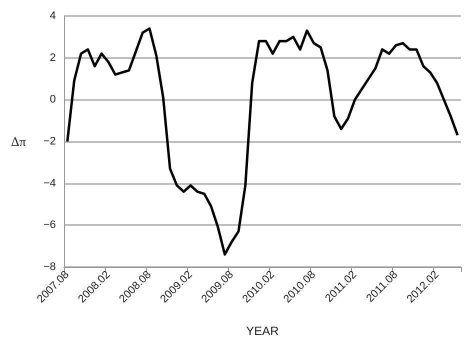 The width and height of the screenshot is (475, 350). What do you see at coordinates (18, 141) in the screenshot?
I see `y-axis-title: Δπ` at bounding box center [18, 141].